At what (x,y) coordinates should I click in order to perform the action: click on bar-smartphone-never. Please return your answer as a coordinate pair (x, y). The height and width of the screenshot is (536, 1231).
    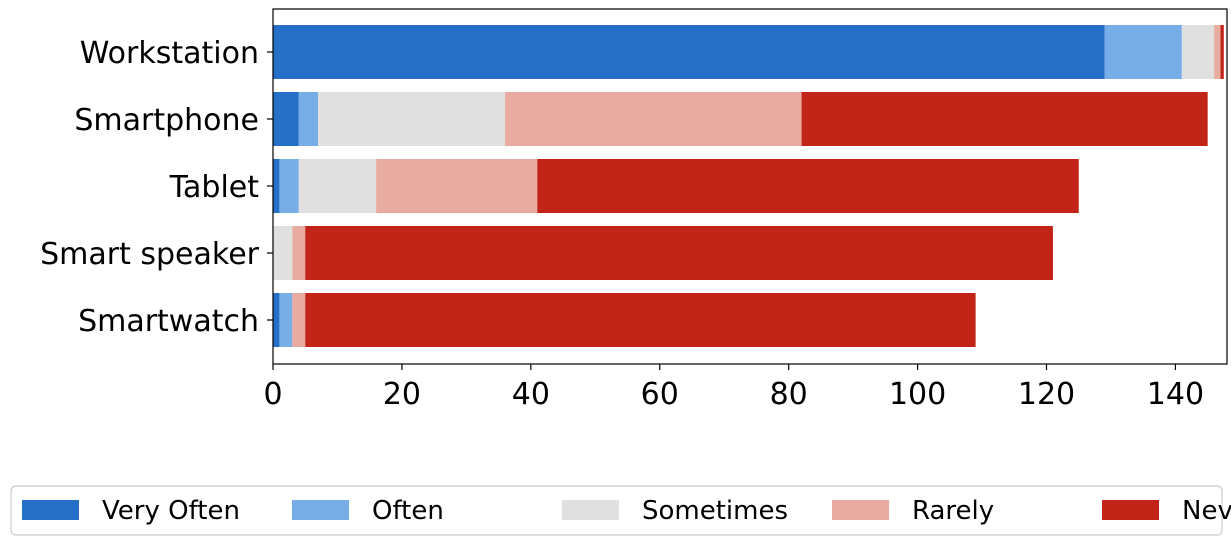
    Looking at the image, I should click on (1004, 119).